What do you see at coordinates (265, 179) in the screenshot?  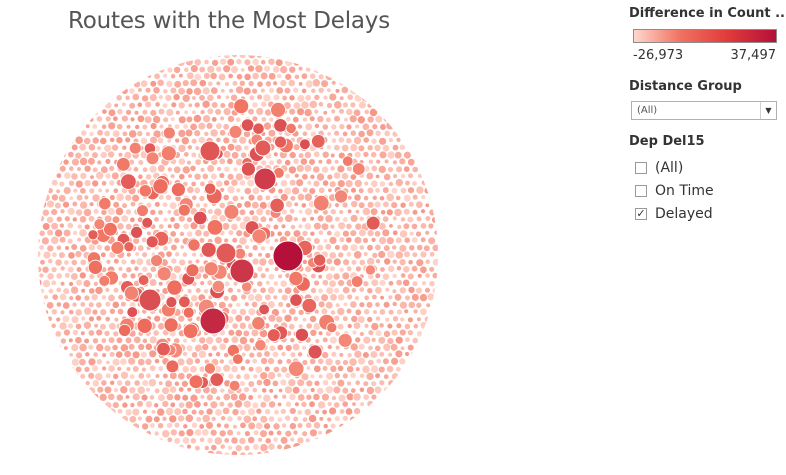 I see `route-bubble-notable` at bounding box center [265, 179].